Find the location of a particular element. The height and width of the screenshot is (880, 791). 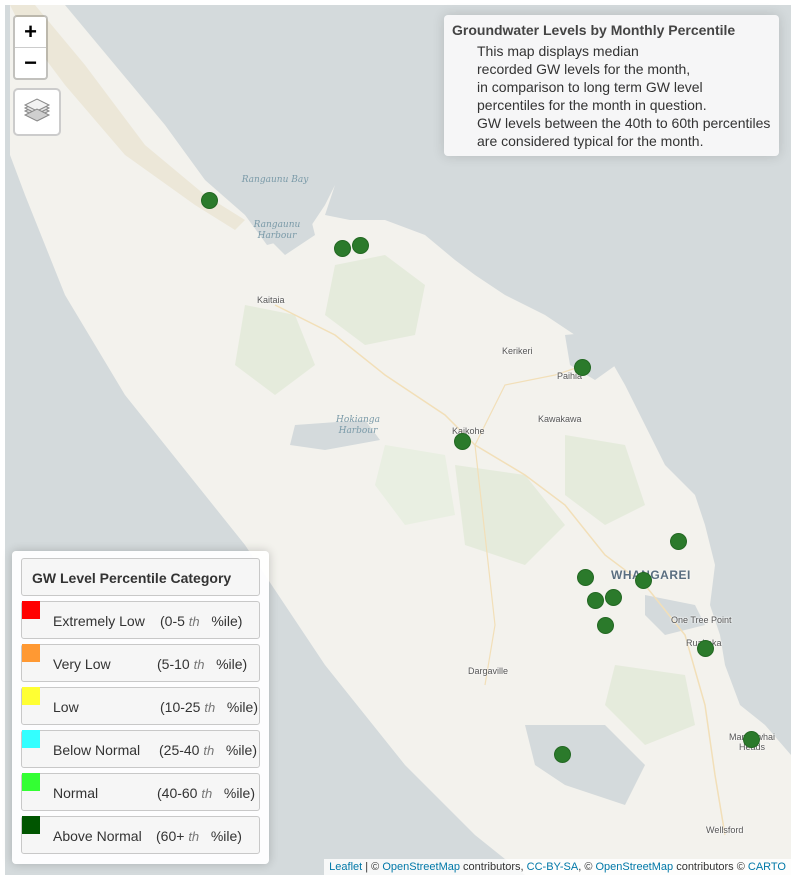

kaipara-harbour is located at coordinates (585, 765).